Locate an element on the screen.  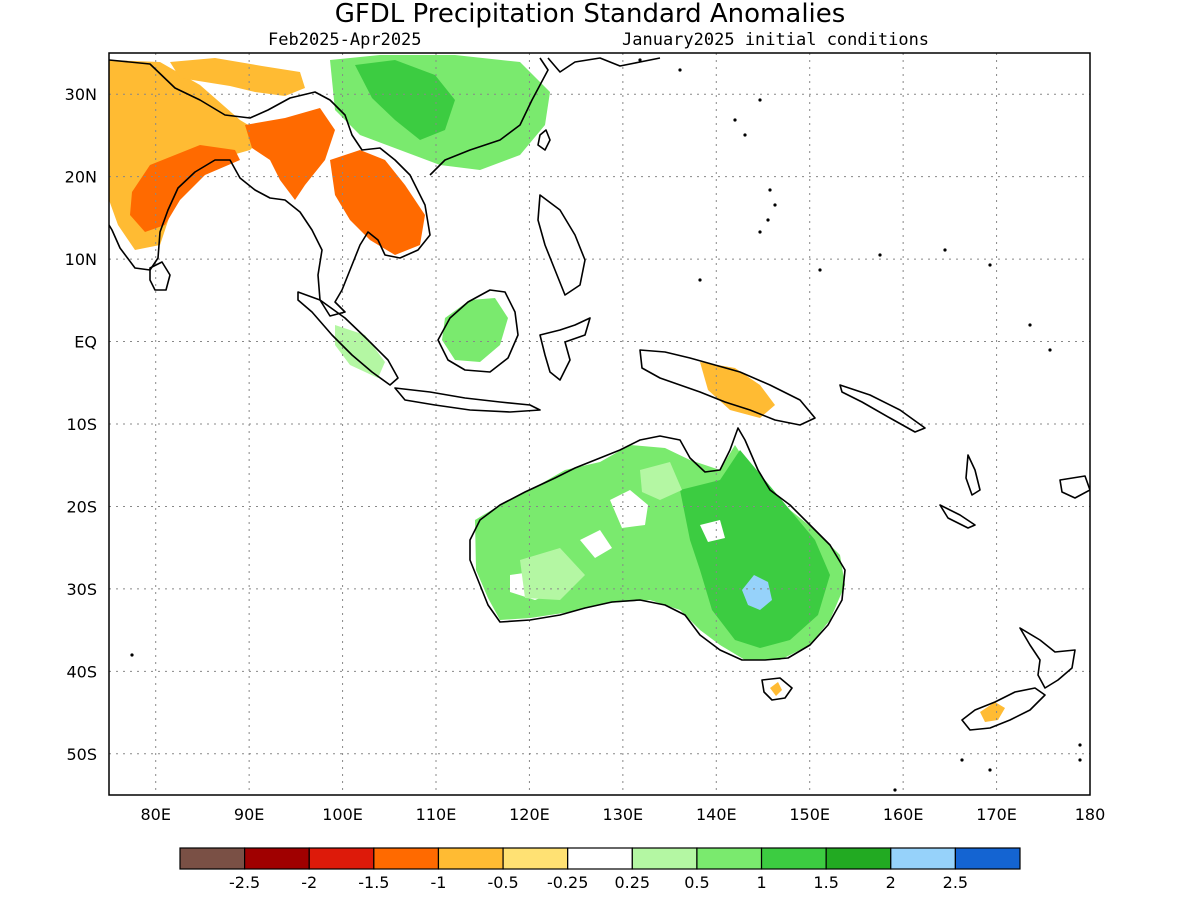
coastline-fiji is located at coordinates (1074, 487).